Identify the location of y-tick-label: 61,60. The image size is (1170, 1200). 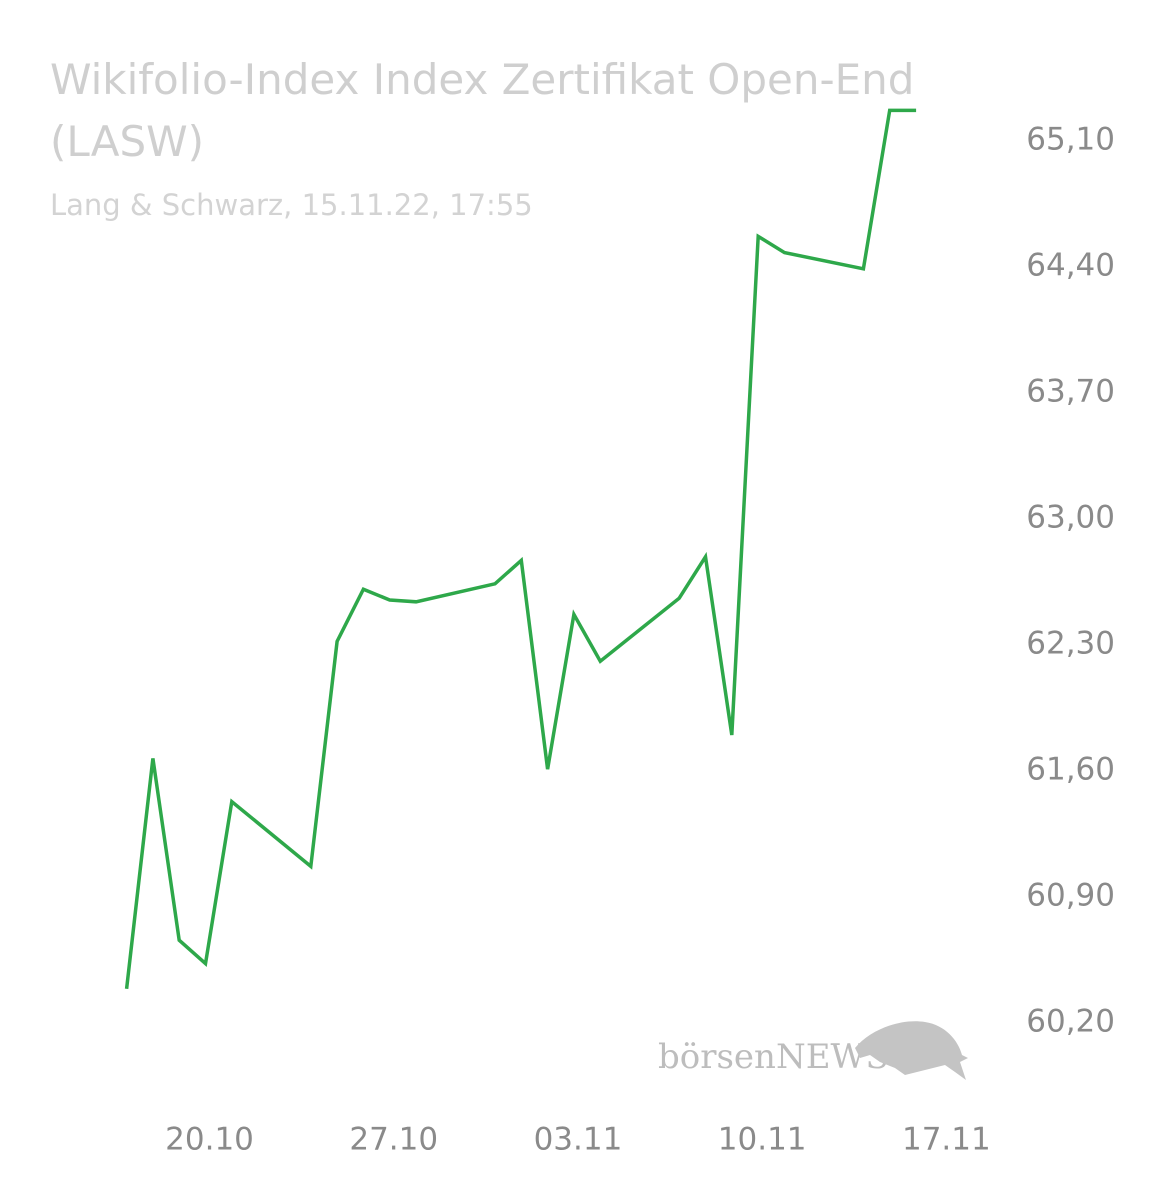
(1070, 770).